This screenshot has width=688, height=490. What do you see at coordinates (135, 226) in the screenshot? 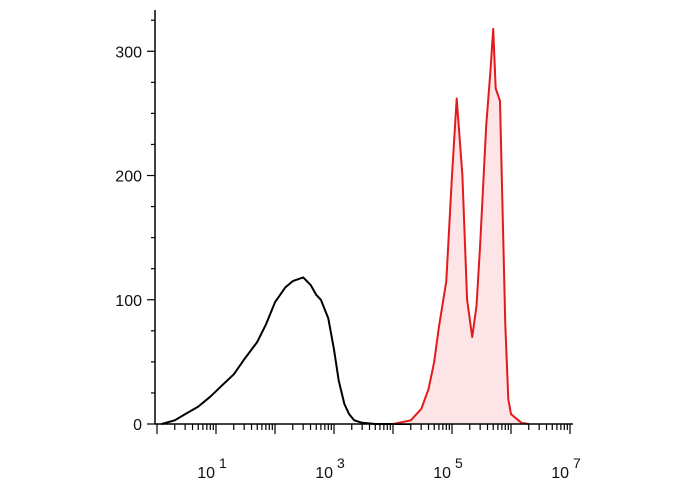
I see `y-ticks: 0 100 200 300` at bounding box center [135, 226].